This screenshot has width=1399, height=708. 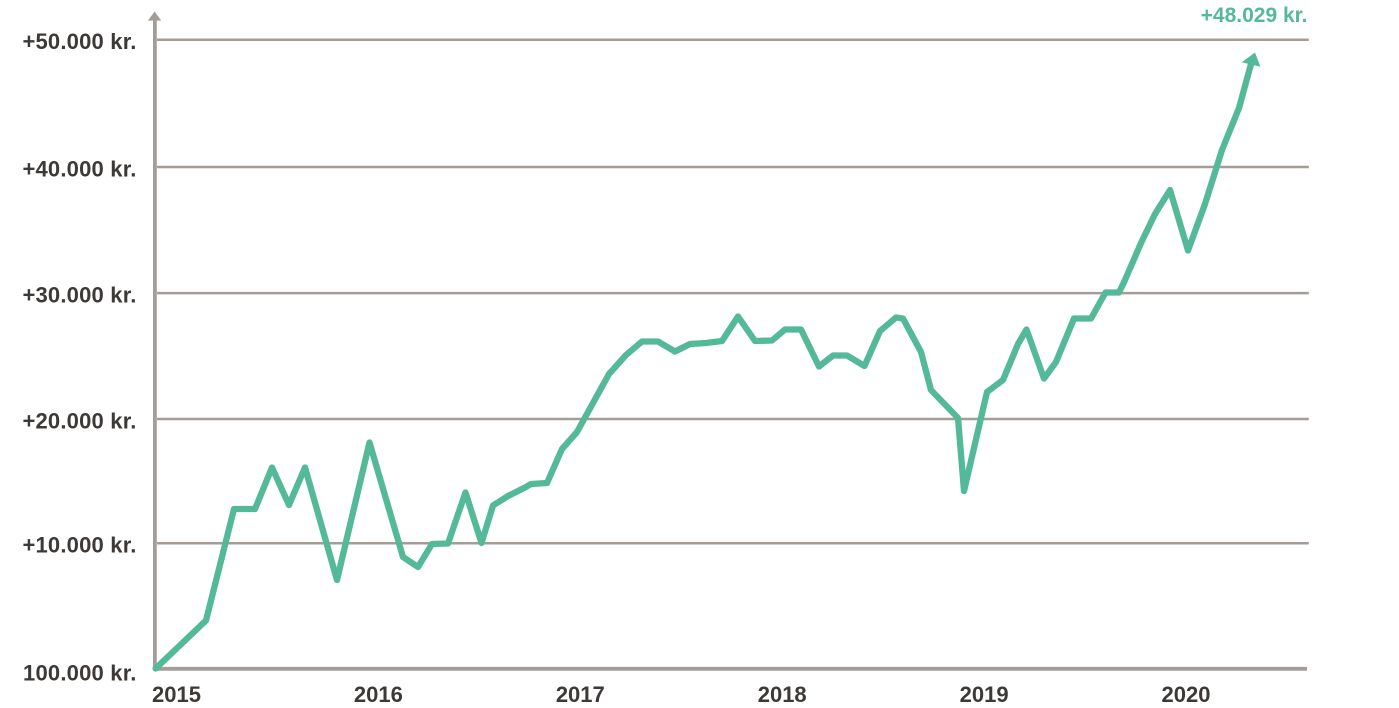 I want to click on svg-text: 2020, so click(x=1186, y=694).